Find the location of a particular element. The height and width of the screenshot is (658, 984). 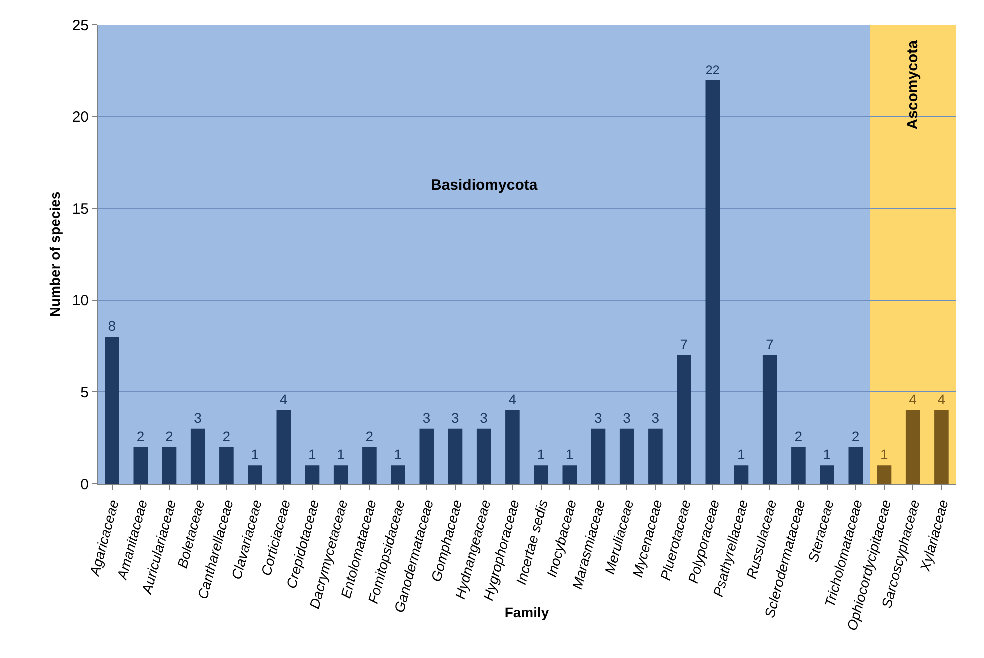

data-label: 8 is located at coordinates (112, 326).